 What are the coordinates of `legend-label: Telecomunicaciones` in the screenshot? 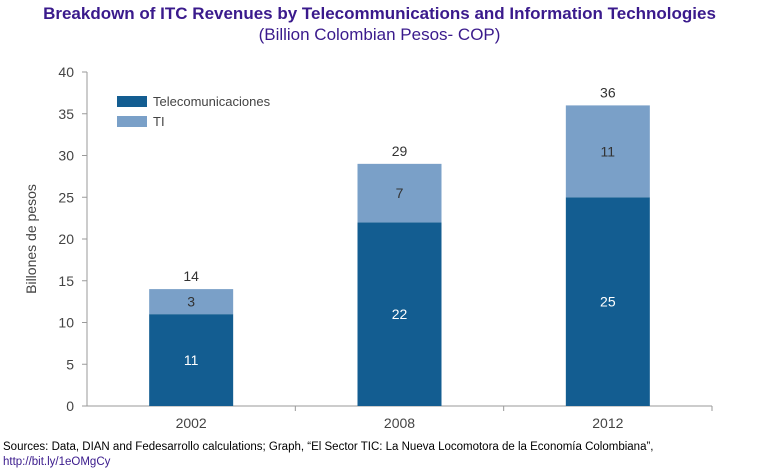 It's located at (212, 101).